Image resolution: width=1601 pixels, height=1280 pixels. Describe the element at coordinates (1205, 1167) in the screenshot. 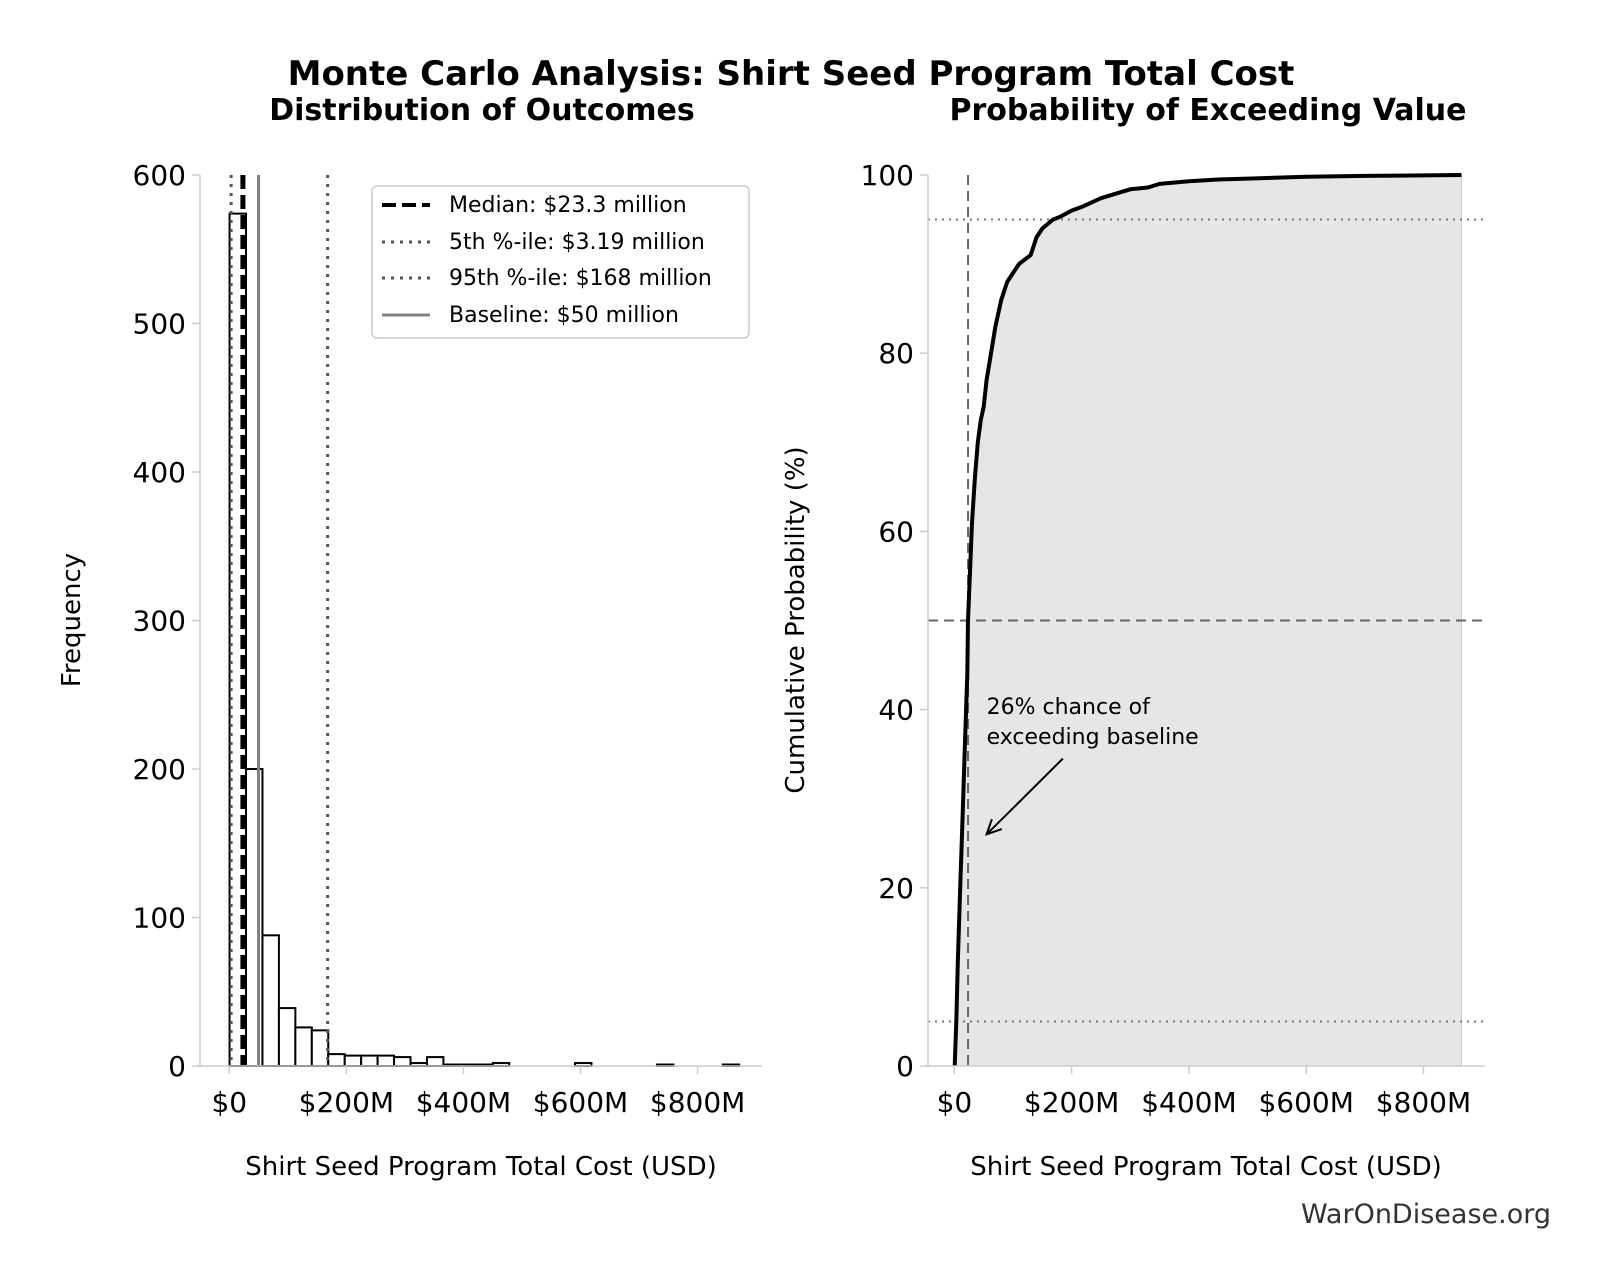

I see `cumulative-x-axis-label: Shirt Seed Program Total Cost (USD)` at that location.